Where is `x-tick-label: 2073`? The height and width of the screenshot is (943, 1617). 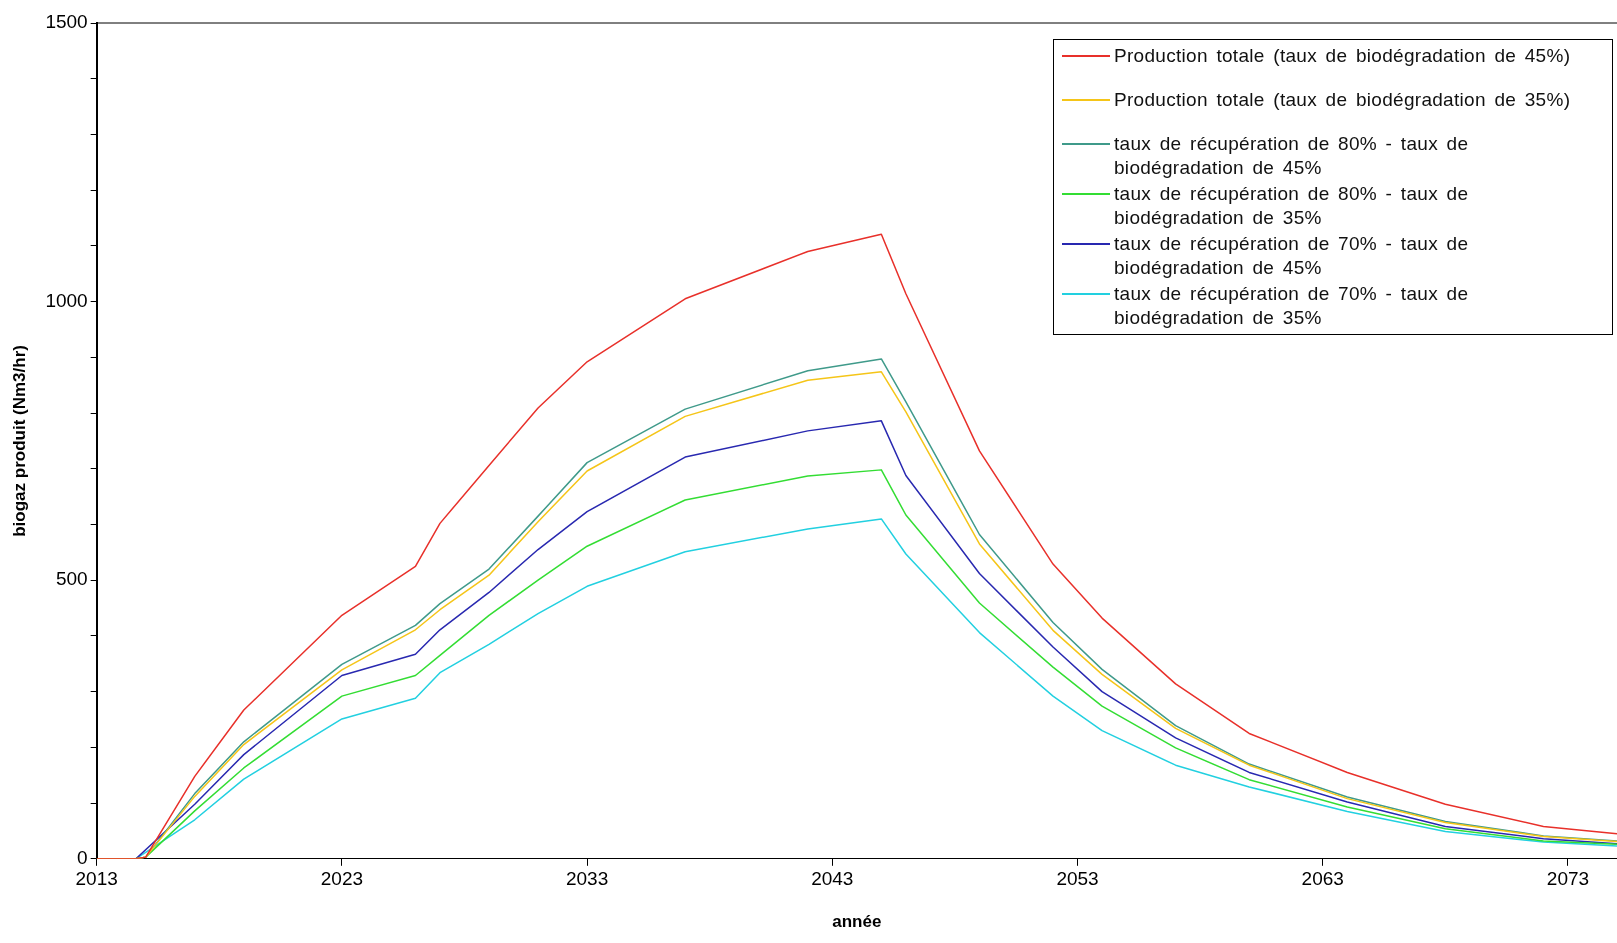 x-tick-label: 2073 is located at coordinates (1568, 879).